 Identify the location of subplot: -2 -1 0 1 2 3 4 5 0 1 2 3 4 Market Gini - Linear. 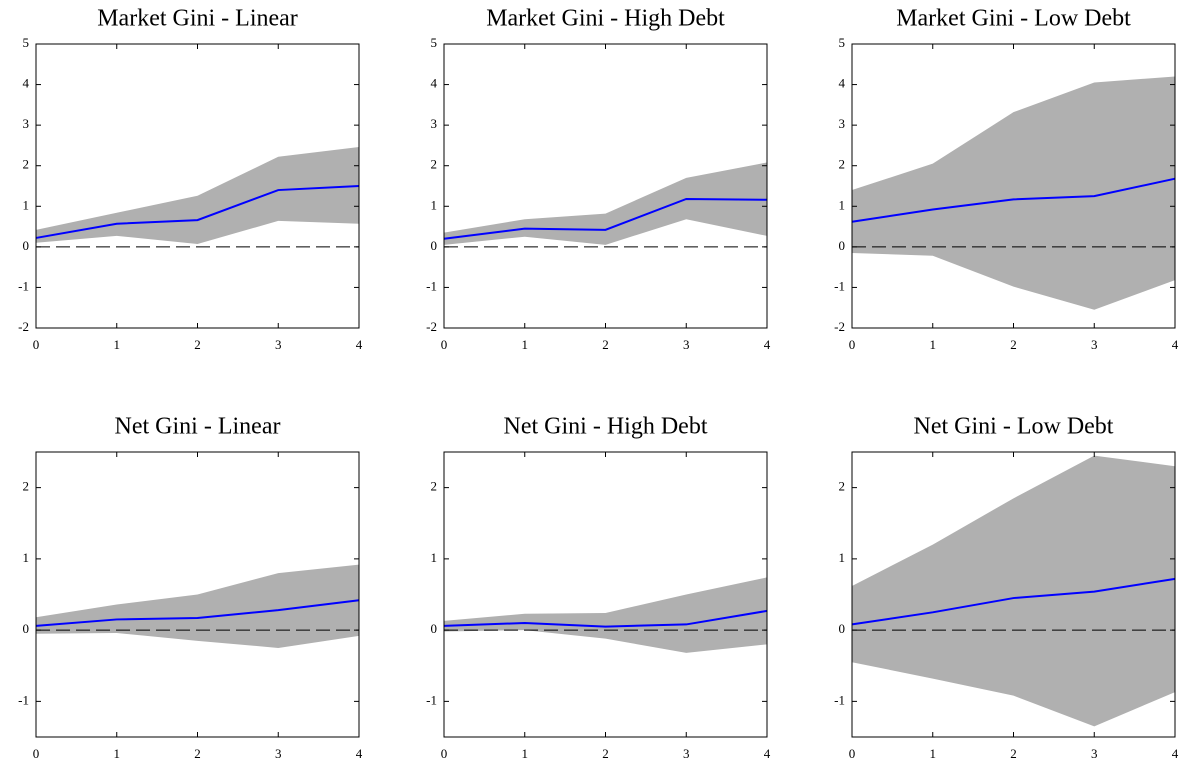
(190, 179).